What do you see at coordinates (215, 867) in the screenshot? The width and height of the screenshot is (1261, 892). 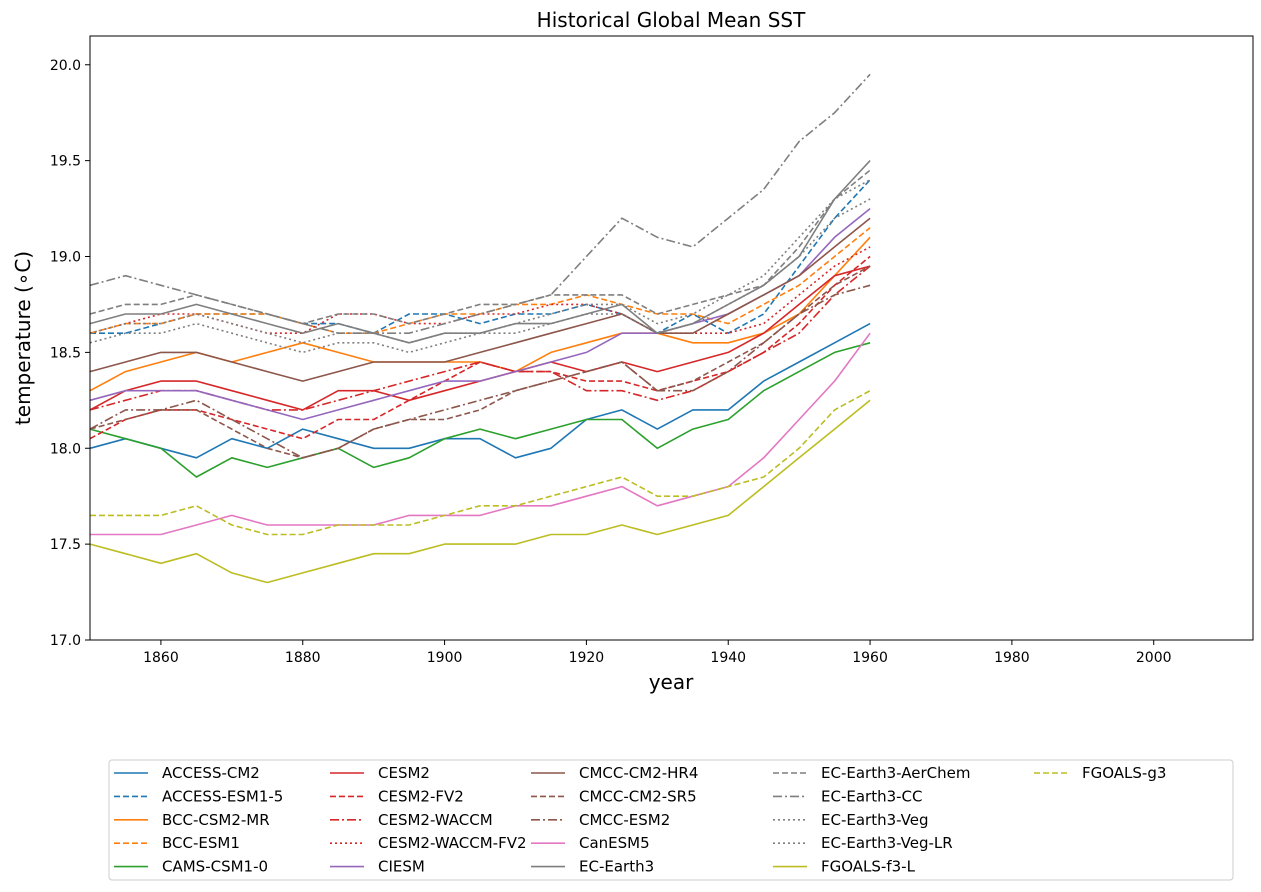 I see `legend-label: CAMS-CSM1-0` at bounding box center [215, 867].